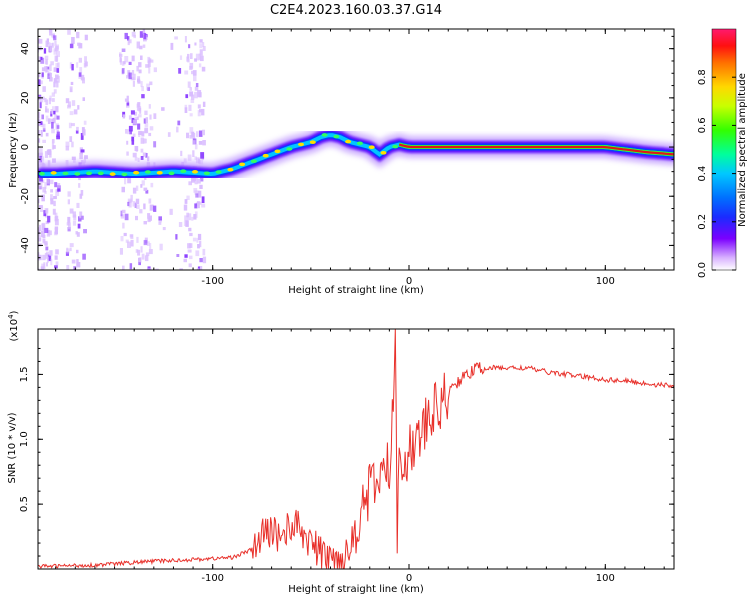 This screenshot has height=600, width=750. I want to click on colorbar-tick-label: 0.4, so click(702, 174).